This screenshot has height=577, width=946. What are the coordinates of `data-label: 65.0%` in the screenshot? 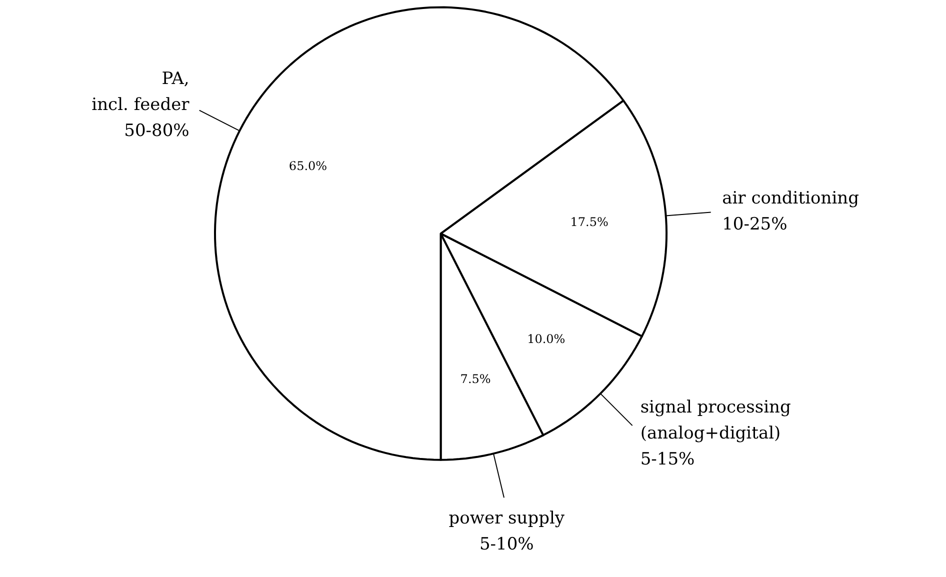 It's located at (308, 165).